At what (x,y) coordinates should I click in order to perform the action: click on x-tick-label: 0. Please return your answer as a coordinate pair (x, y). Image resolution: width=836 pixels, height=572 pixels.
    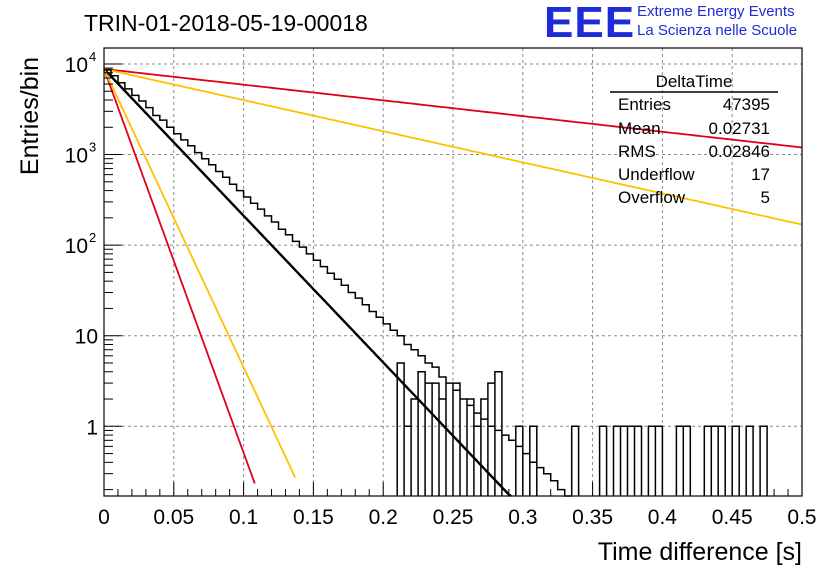
    Looking at the image, I should click on (104, 517).